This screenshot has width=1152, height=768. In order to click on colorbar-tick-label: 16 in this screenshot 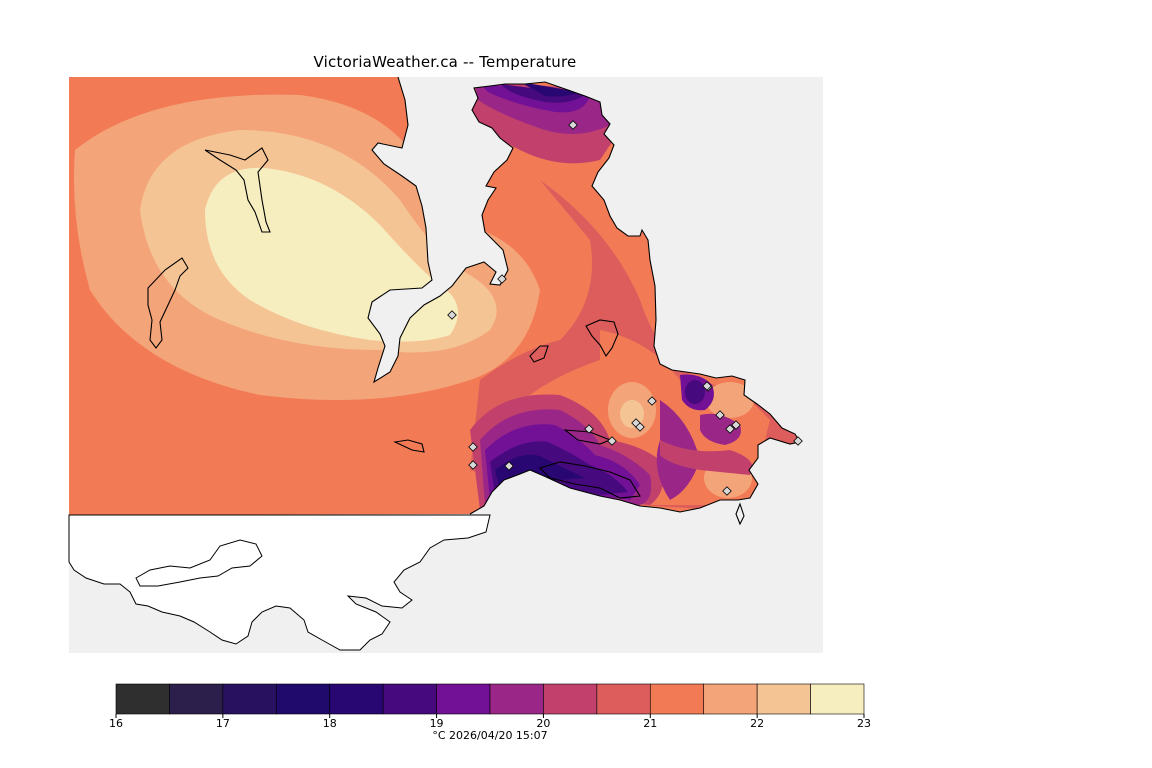, I will do `click(116, 723)`.